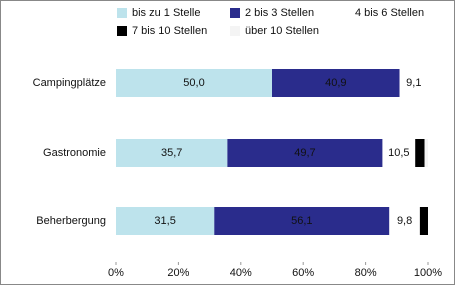 The height and width of the screenshot is (285, 455). I want to click on x-tick-label: 20%, so click(178, 273).